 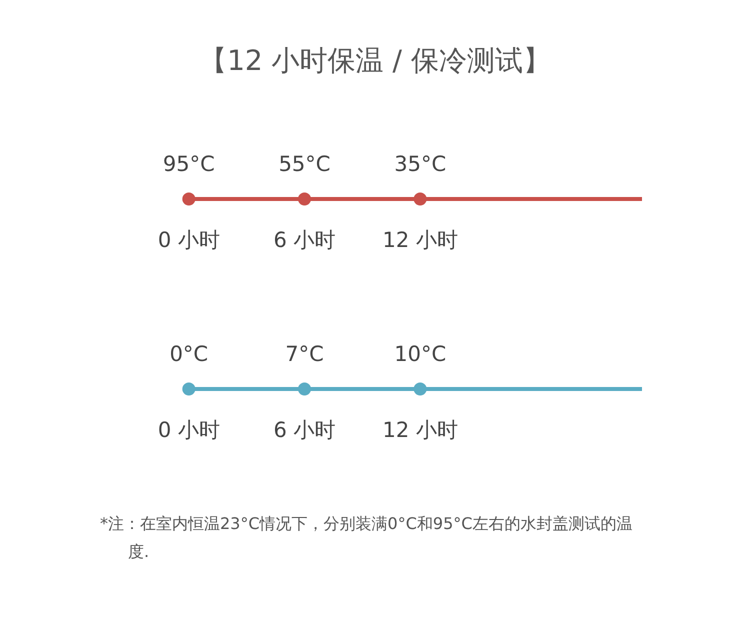 What do you see at coordinates (188, 164) in the screenshot?
I see `data-label: 95°C` at bounding box center [188, 164].